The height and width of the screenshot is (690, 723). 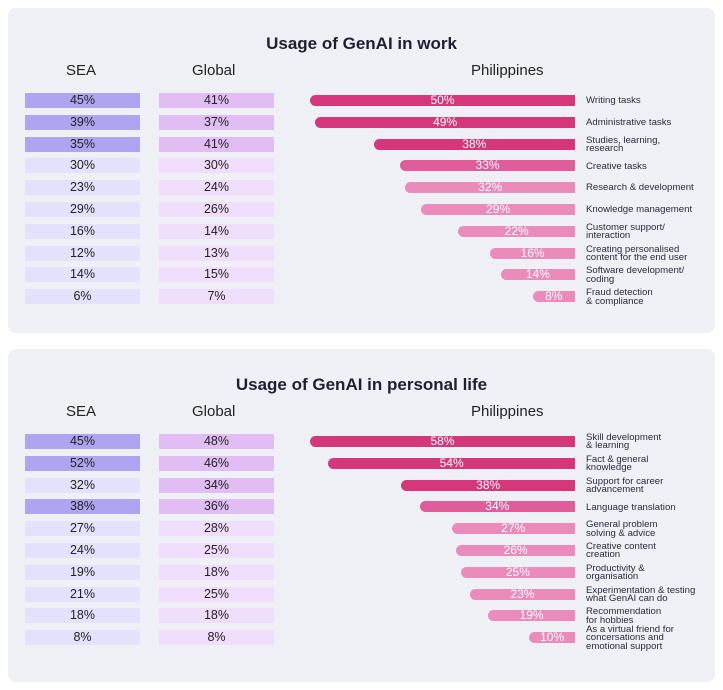 I want to click on global-value-cell: 37%, so click(x=216, y=122).